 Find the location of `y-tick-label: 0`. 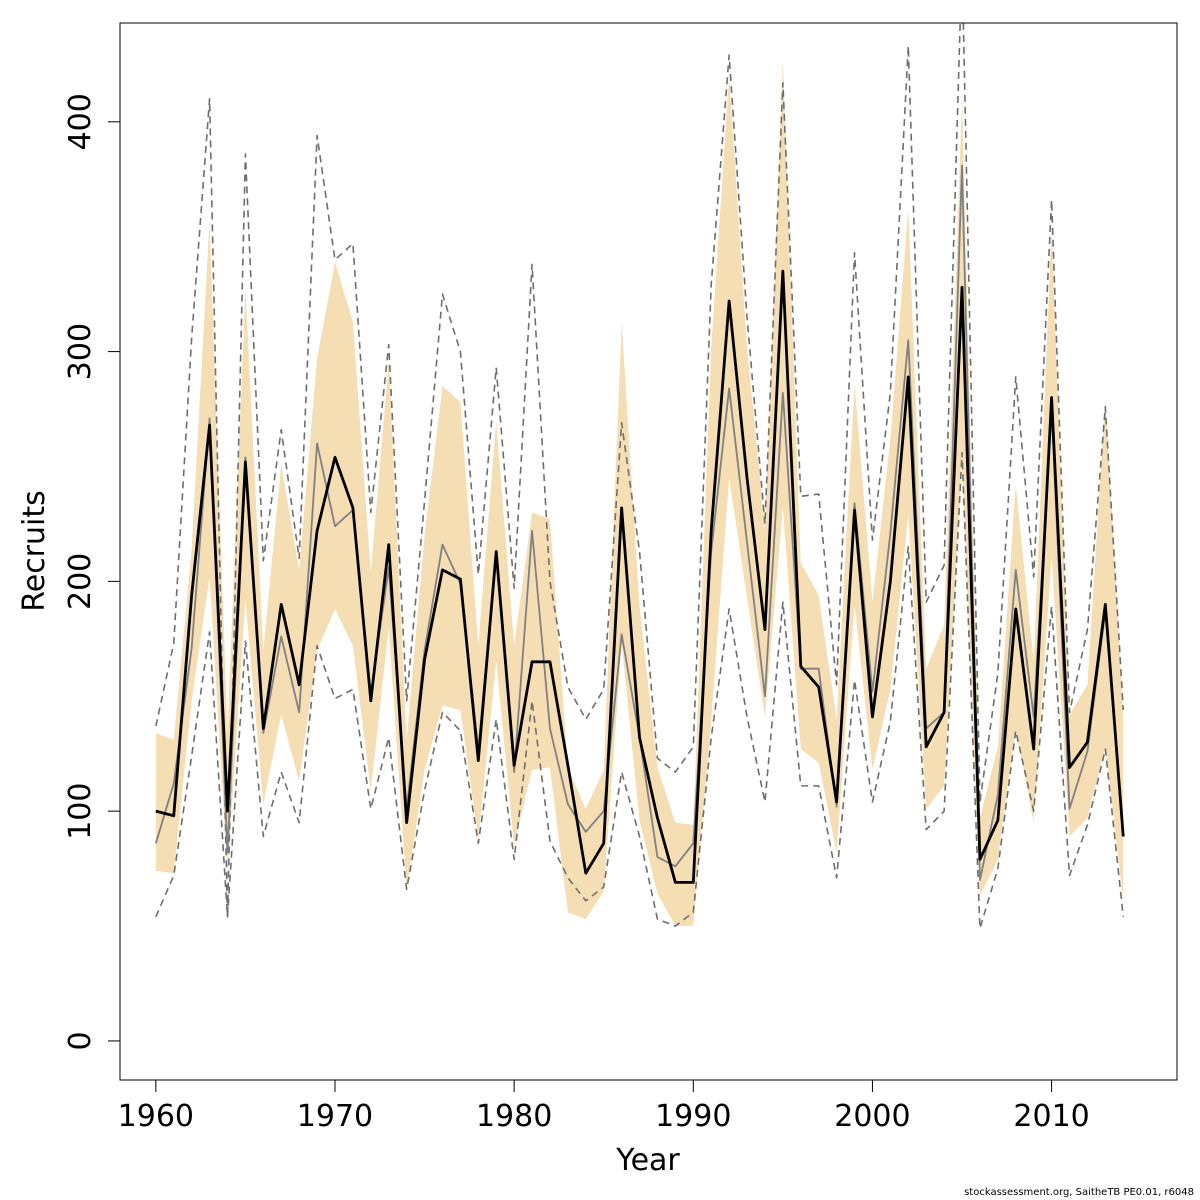

y-tick-label: 0 is located at coordinates (80, 1040).